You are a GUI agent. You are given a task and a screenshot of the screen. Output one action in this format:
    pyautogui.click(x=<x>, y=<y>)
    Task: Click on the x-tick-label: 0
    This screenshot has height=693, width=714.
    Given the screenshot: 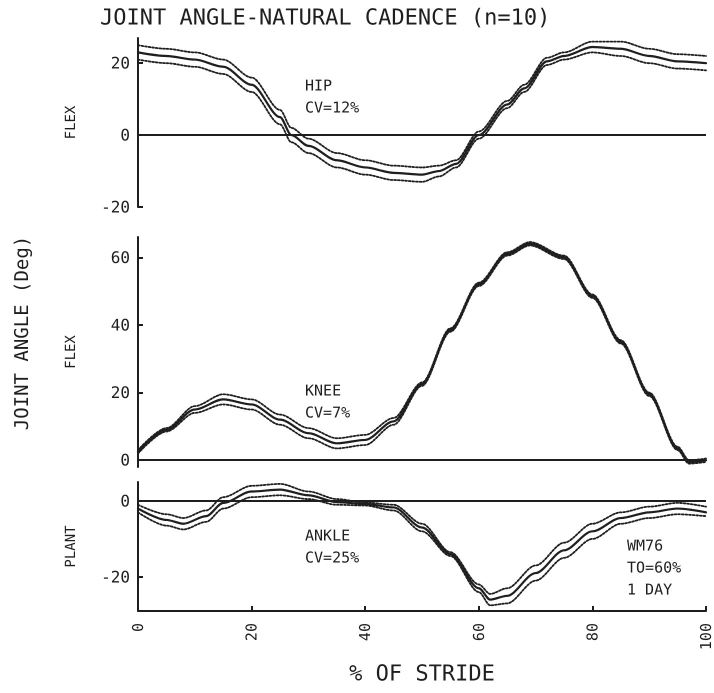 What is the action you would take?
    pyautogui.click(x=138, y=627)
    